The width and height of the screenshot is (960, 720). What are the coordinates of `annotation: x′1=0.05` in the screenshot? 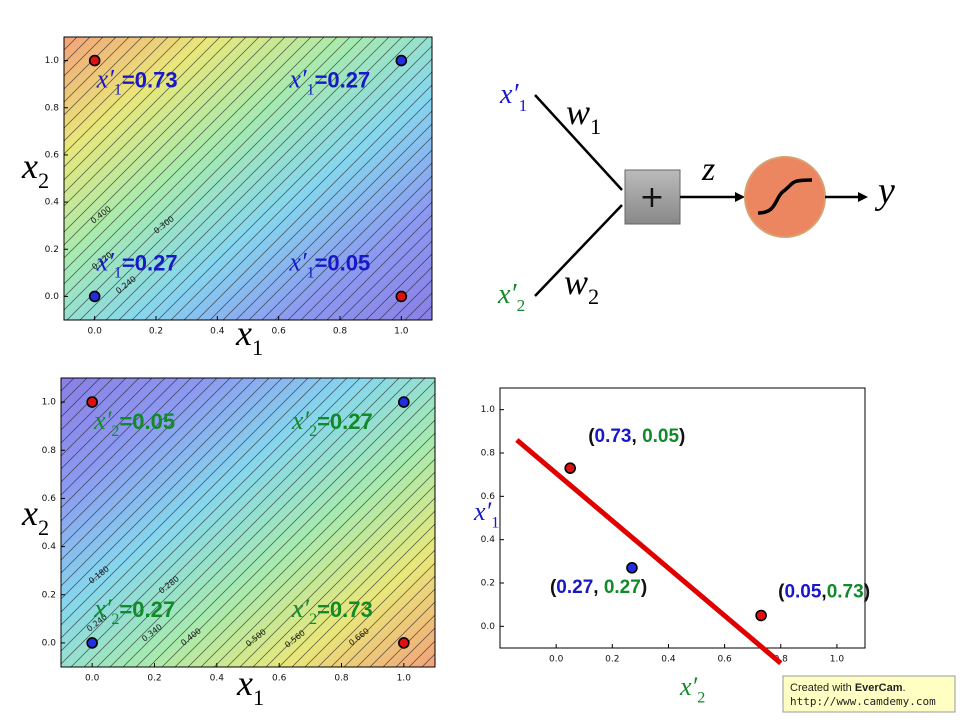 It's located at (329, 264).